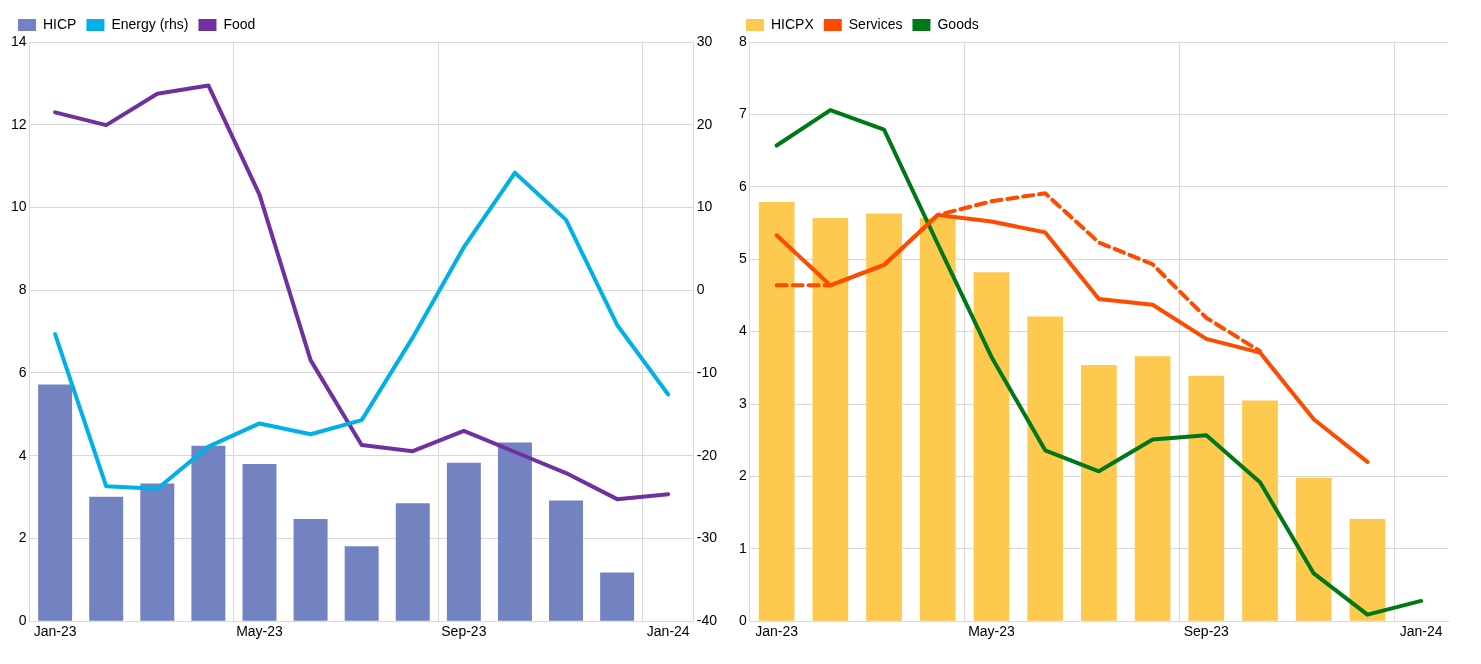  What do you see at coordinates (150, 23) in the screenshot?
I see `legend-label: Energy (rhs)` at bounding box center [150, 23].